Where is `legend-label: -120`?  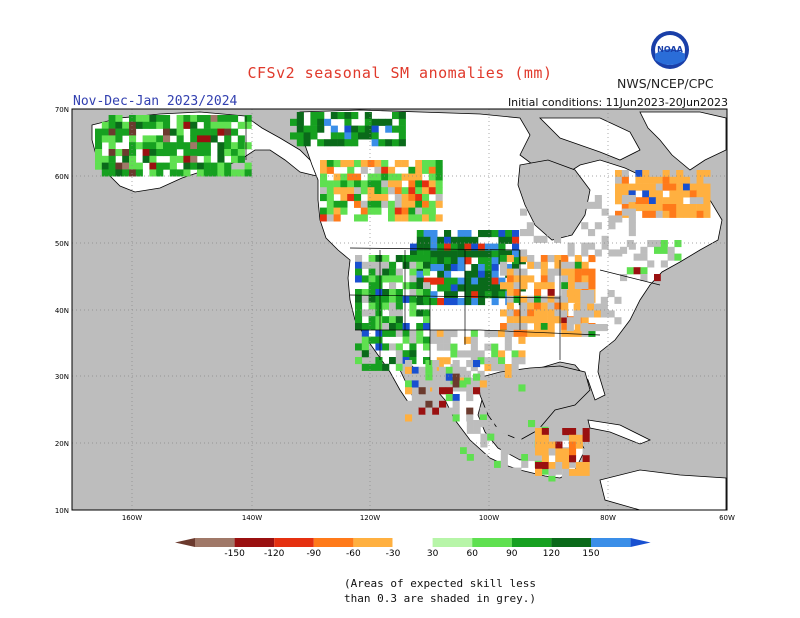
legend-label: -120 is located at coordinates (274, 554).